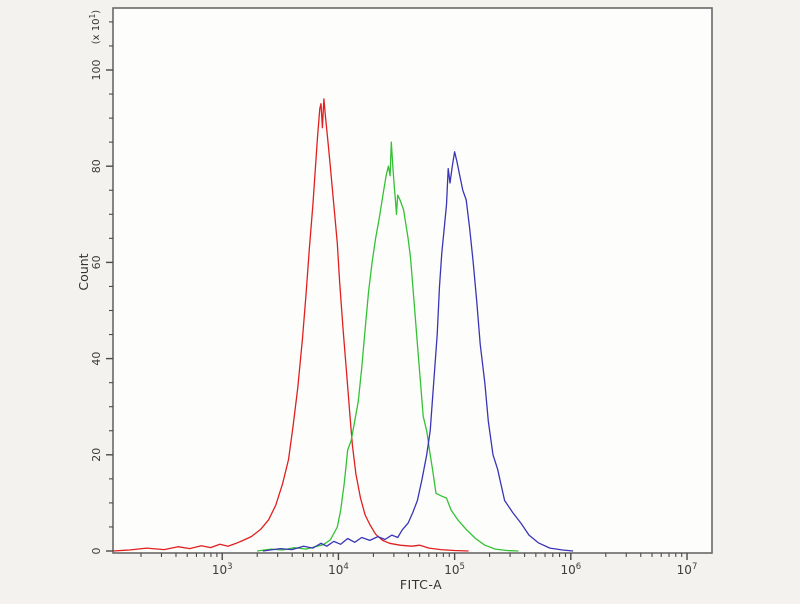  Describe the element at coordinates (96, 262) in the screenshot. I see `y-tick-label: 60` at that location.